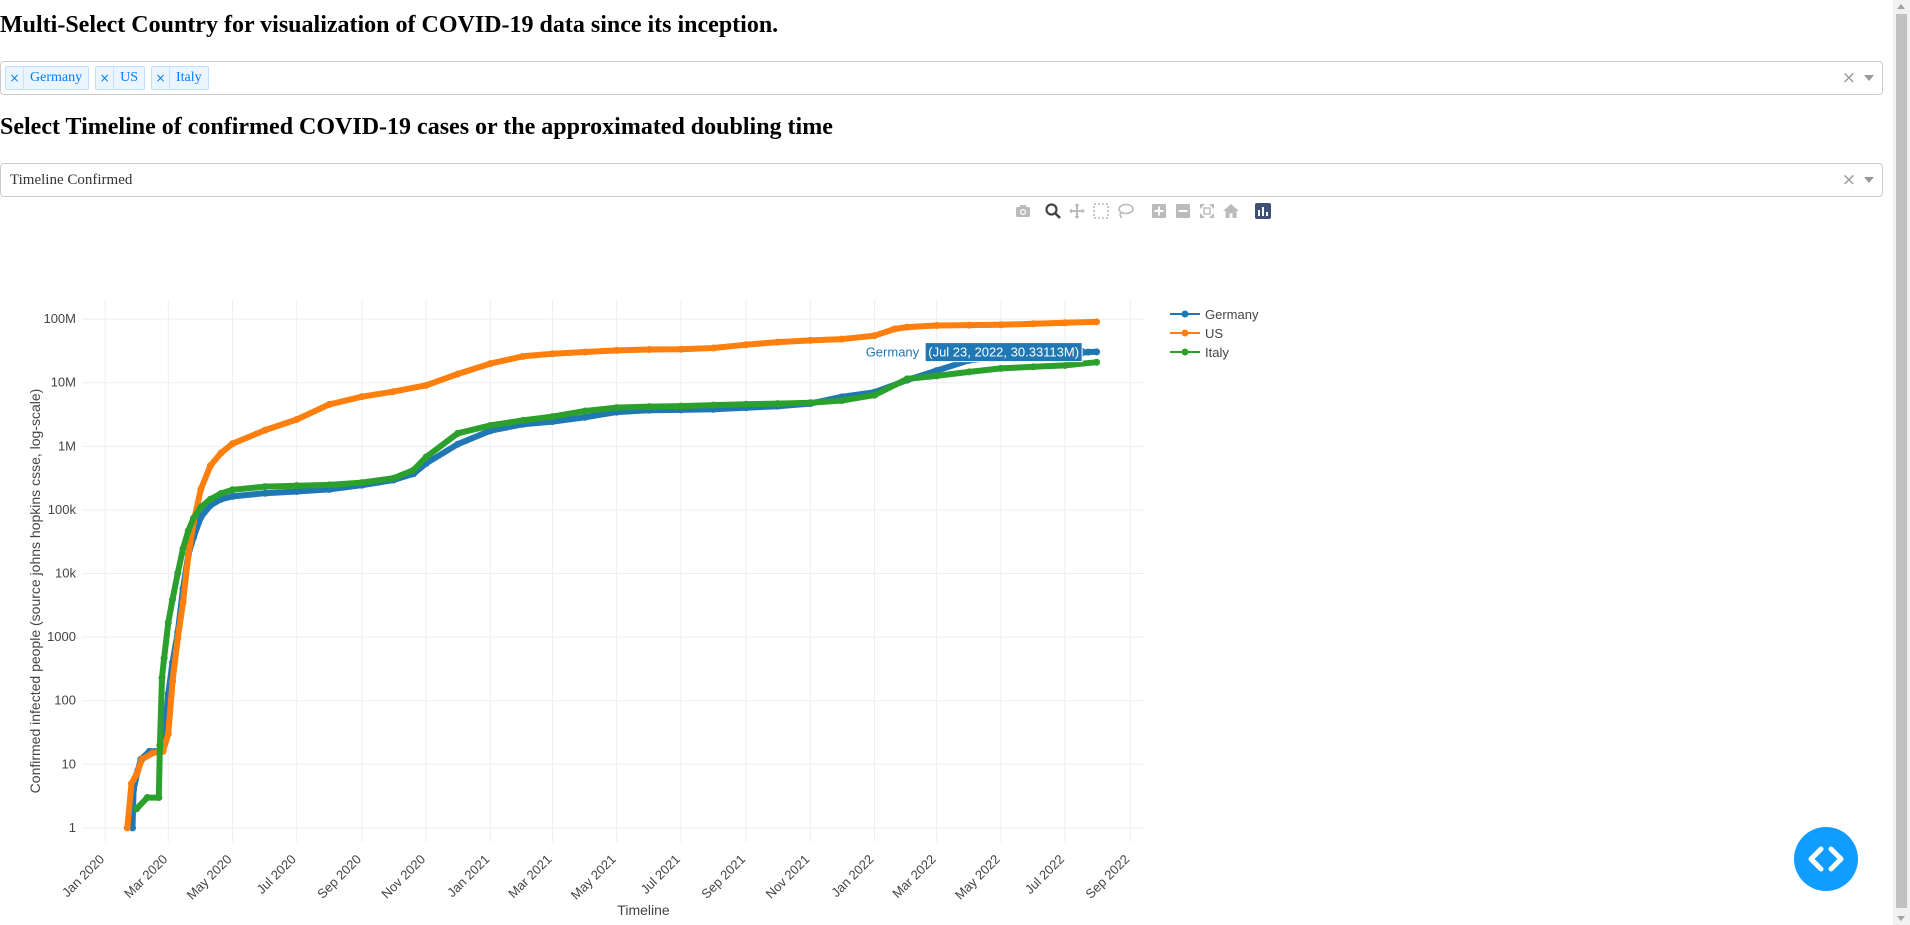 Image resolution: width=1910 pixels, height=925 pixels. What do you see at coordinates (1077, 211) in the screenshot?
I see `pan-icon` at bounding box center [1077, 211].